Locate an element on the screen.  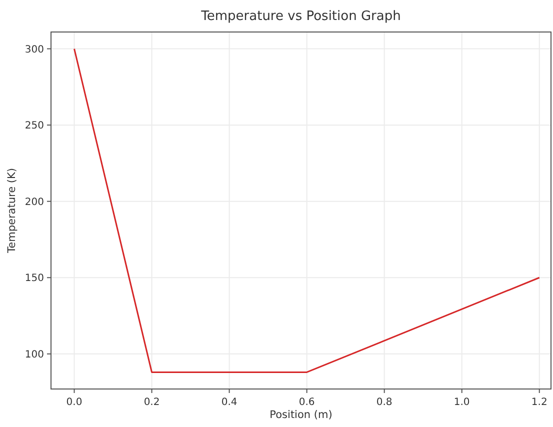
y-tick-label: 250 is located at coordinates (34, 126).